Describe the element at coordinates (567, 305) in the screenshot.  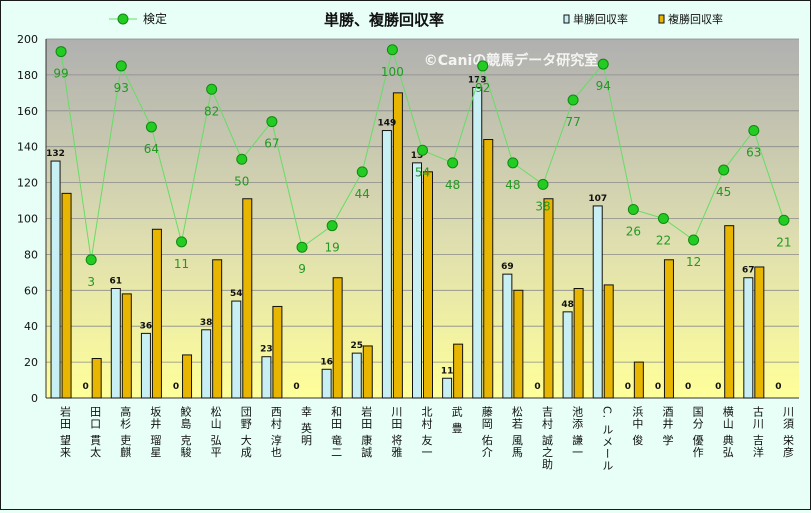
I see `win-value-label: 48` at that location.